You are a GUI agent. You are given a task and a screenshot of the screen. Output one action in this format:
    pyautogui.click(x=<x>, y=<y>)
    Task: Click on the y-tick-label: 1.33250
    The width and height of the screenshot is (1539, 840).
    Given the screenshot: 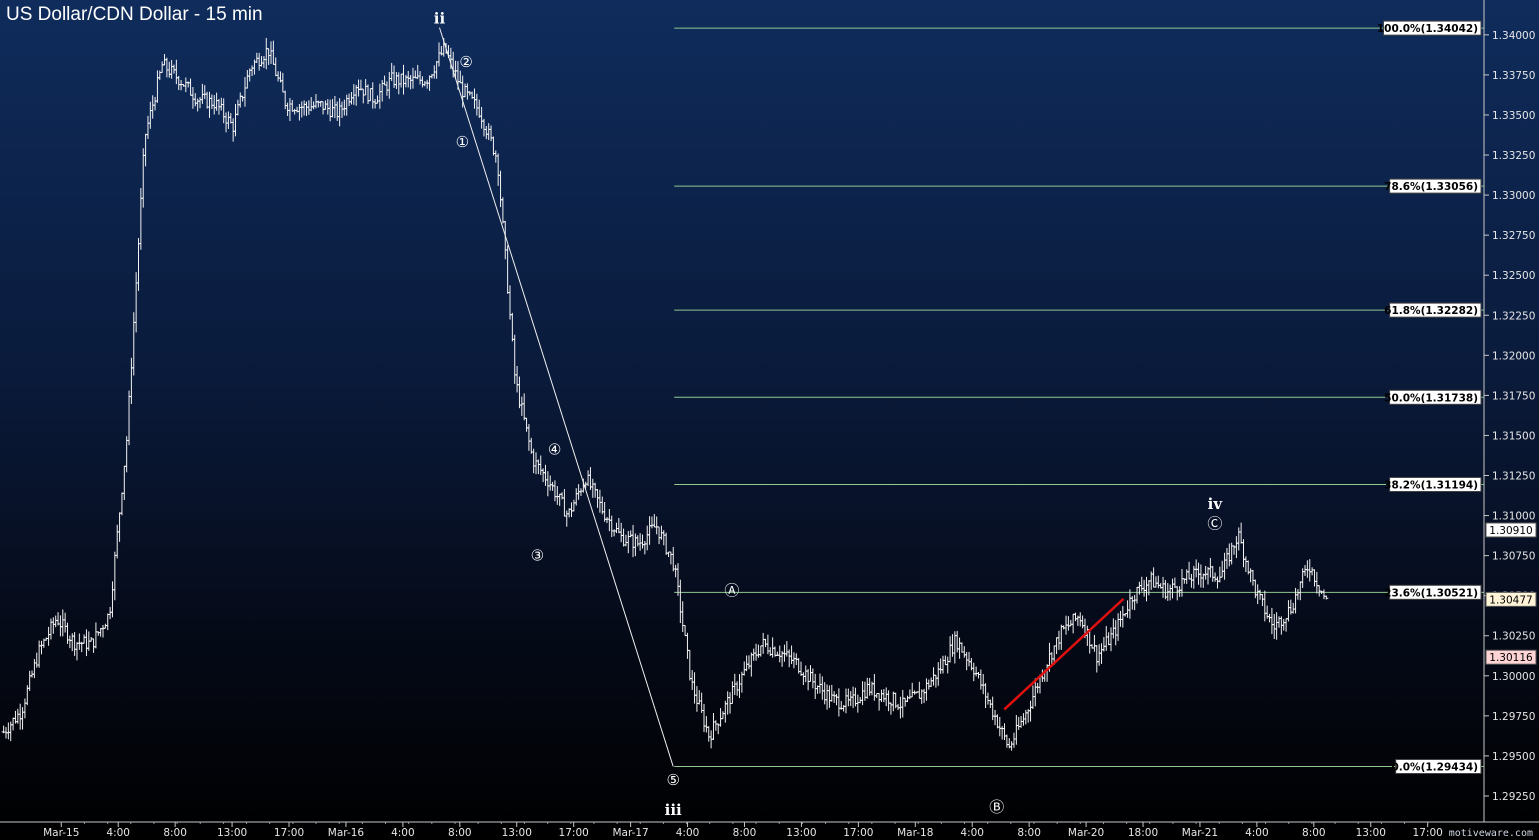 What is the action you would take?
    pyautogui.click(x=1513, y=156)
    